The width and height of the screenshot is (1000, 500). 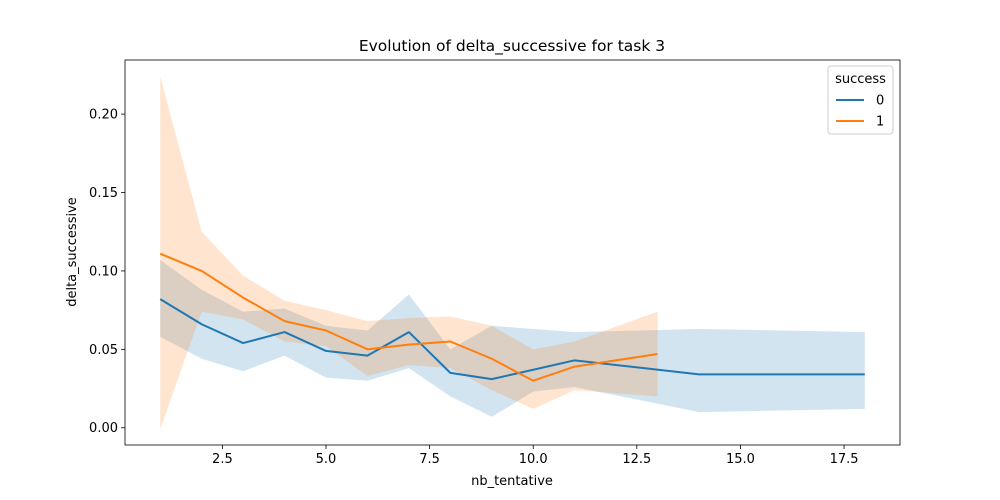 What do you see at coordinates (636, 459) in the screenshot?
I see `x-tick-label: 12.5` at bounding box center [636, 459].